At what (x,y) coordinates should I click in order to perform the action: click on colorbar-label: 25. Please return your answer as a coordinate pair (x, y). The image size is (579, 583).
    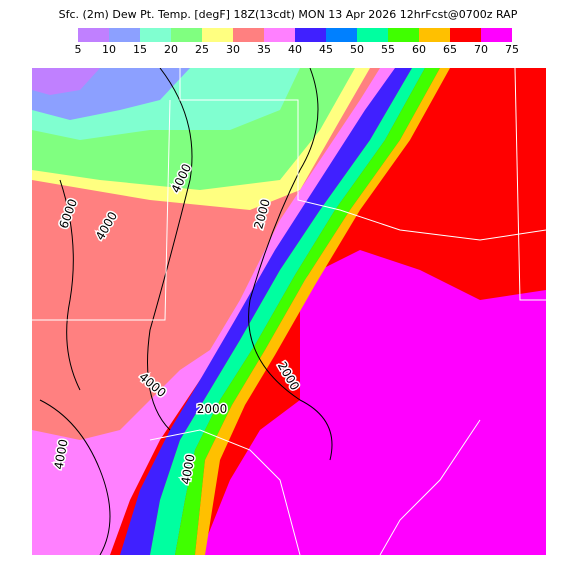
    Looking at the image, I should click on (202, 49).